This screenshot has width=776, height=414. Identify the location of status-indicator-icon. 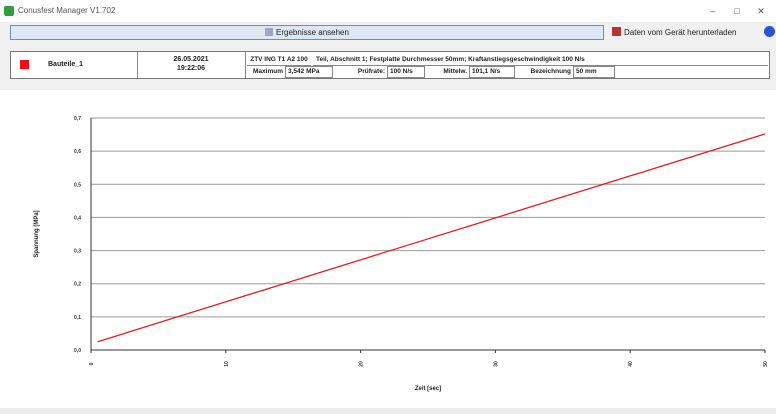
(769, 31).